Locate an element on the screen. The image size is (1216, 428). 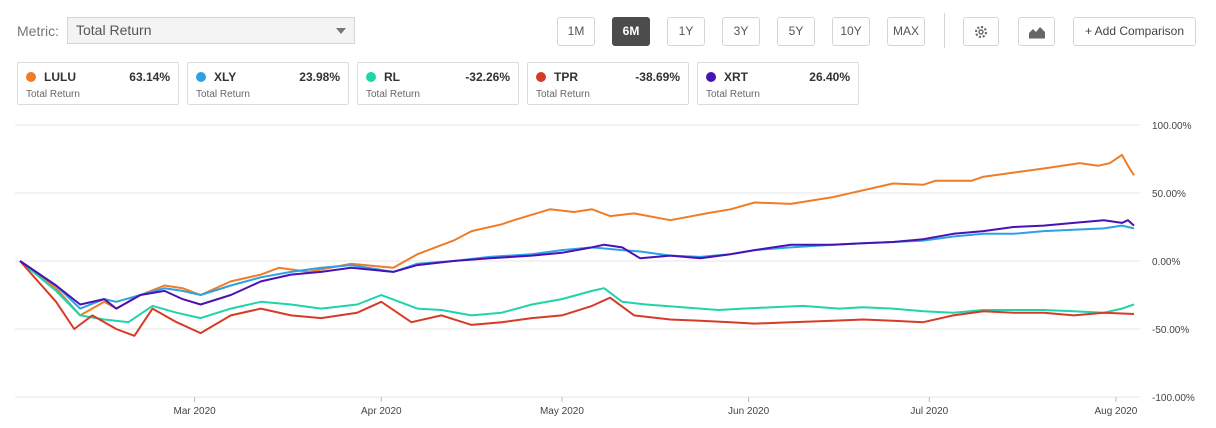
legend-card-tpr: TPR -38.69% Total Return is located at coordinates (608, 83).